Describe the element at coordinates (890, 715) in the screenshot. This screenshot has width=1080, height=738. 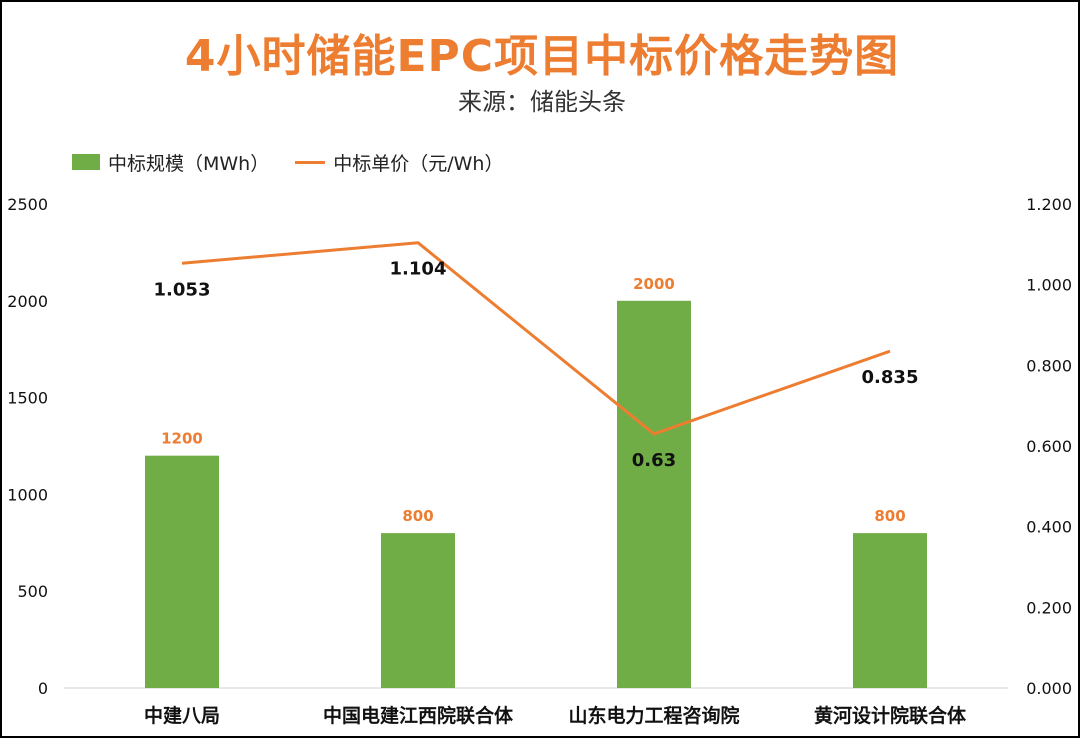
I see `category-label: 黄河设计院联合体` at that location.